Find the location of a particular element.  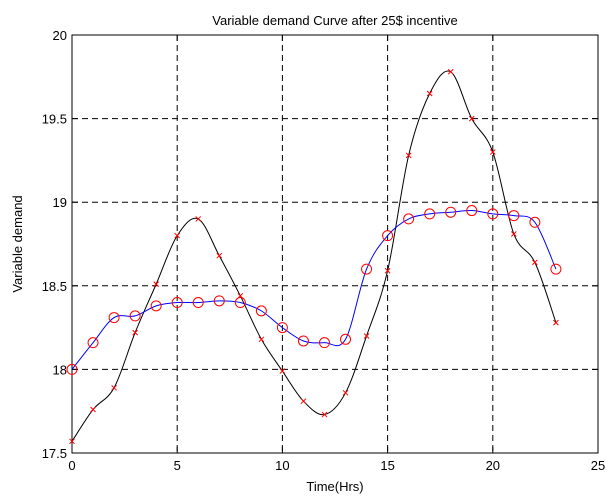

x-tick-label: 5 is located at coordinates (177, 465).